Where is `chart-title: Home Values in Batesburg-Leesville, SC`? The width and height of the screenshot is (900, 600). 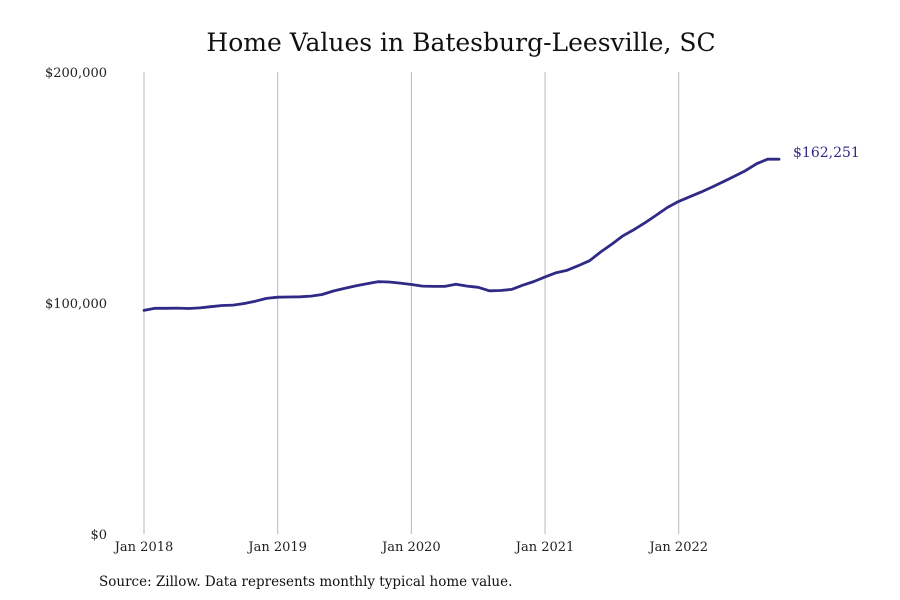 chart-title: Home Values in Batesburg-Leesville, SC is located at coordinates (460, 42).